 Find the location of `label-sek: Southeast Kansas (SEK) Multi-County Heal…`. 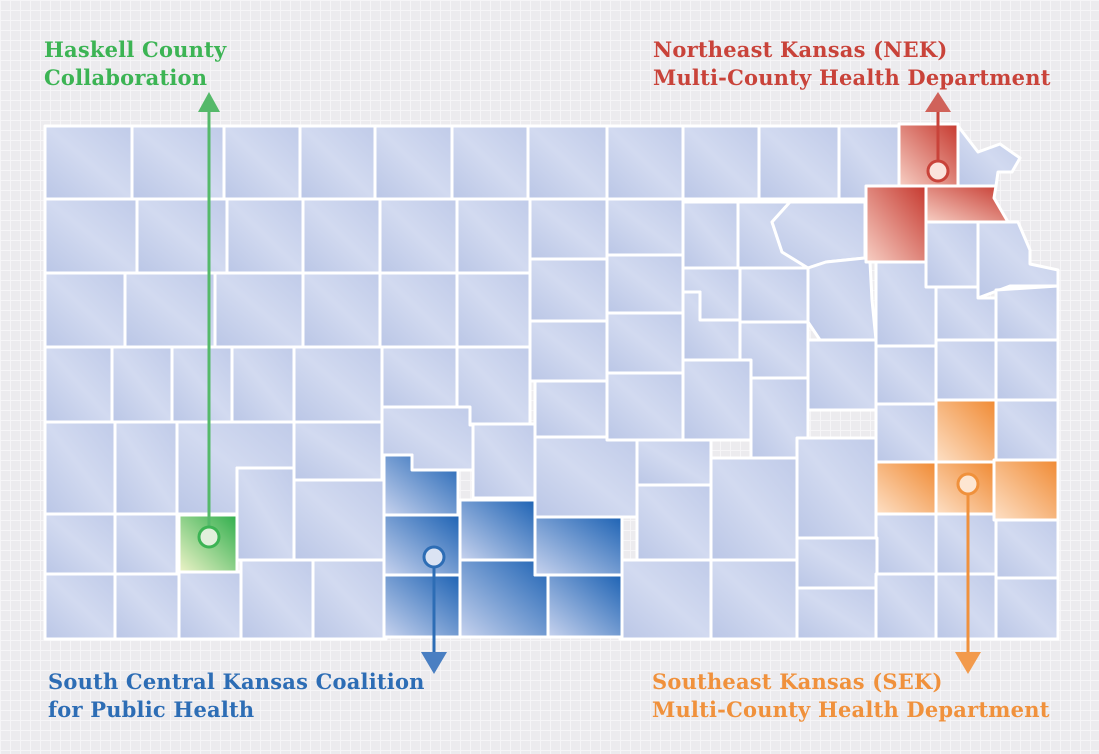

label-sek: Southeast Kansas (SEK) Multi-County Heal… is located at coordinates (851, 696).